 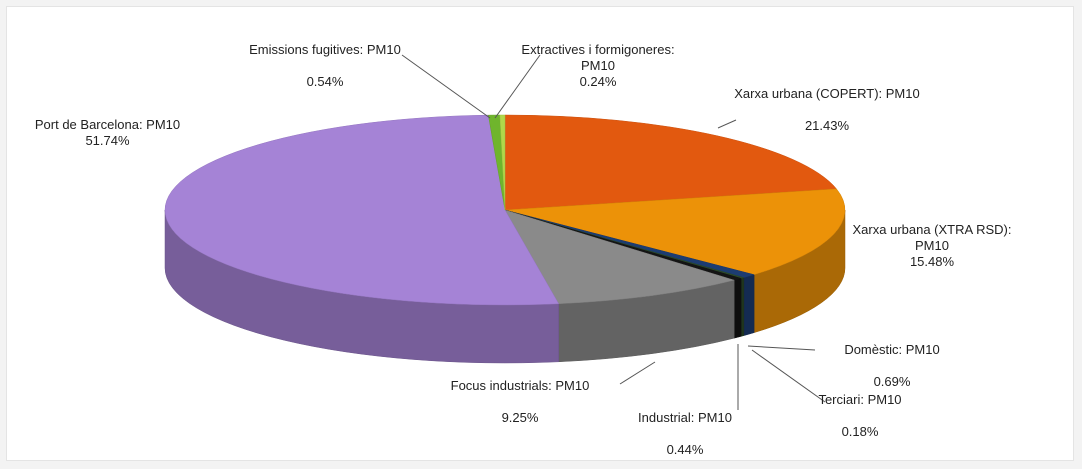 What do you see at coordinates (685, 417) in the screenshot?
I see `slice-label: Industrial: PM10` at bounding box center [685, 417].